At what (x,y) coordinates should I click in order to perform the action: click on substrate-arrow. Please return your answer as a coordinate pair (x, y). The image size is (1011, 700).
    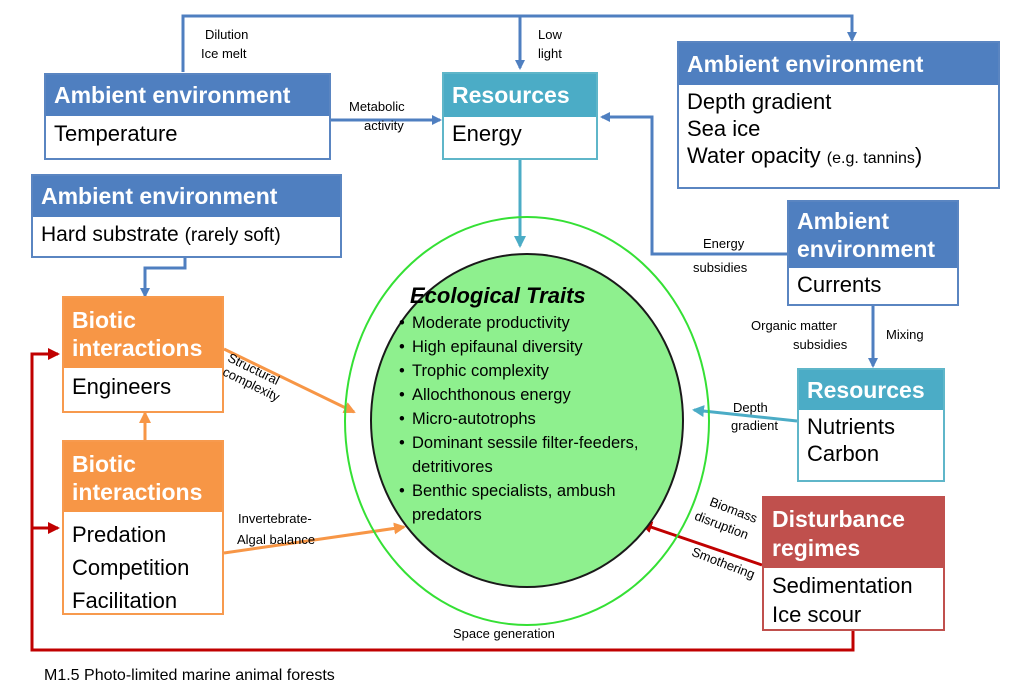
    Looking at the image, I should click on (163, 278).